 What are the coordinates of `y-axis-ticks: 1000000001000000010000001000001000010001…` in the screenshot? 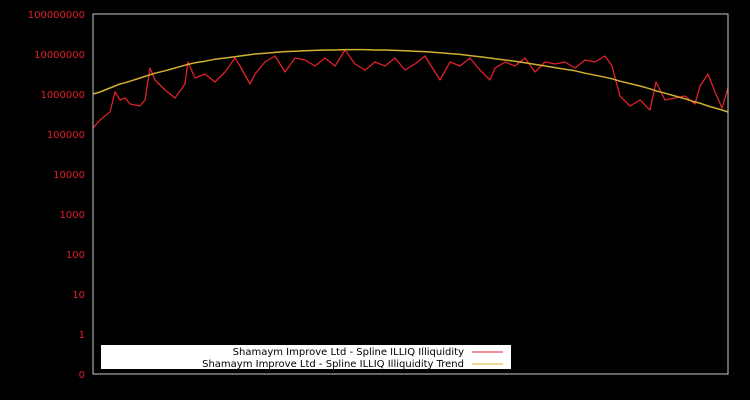 It's located at (56, 195).